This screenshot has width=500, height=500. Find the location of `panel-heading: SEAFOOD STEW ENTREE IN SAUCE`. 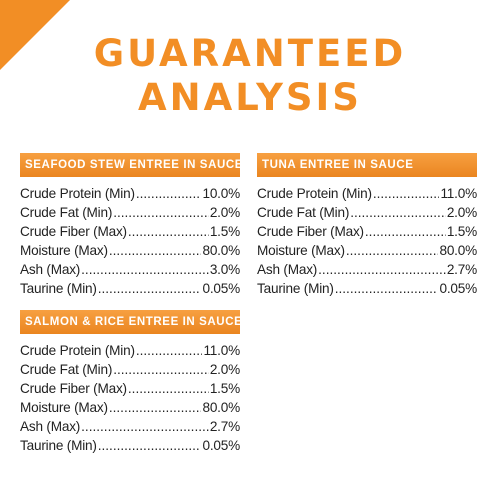

panel-heading: SEAFOOD STEW ENTREE IN SAUCE is located at coordinates (130, 165).